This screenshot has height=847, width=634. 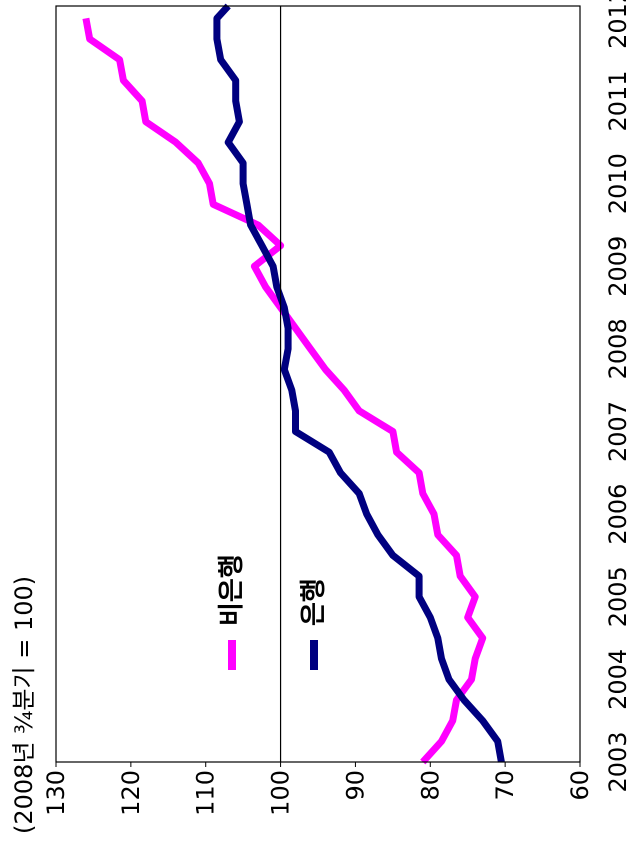 What do you see at coordinates (618, 761) in the screenshot?
I see `time-tick-label: 2003` at bounding box center [618, 761].